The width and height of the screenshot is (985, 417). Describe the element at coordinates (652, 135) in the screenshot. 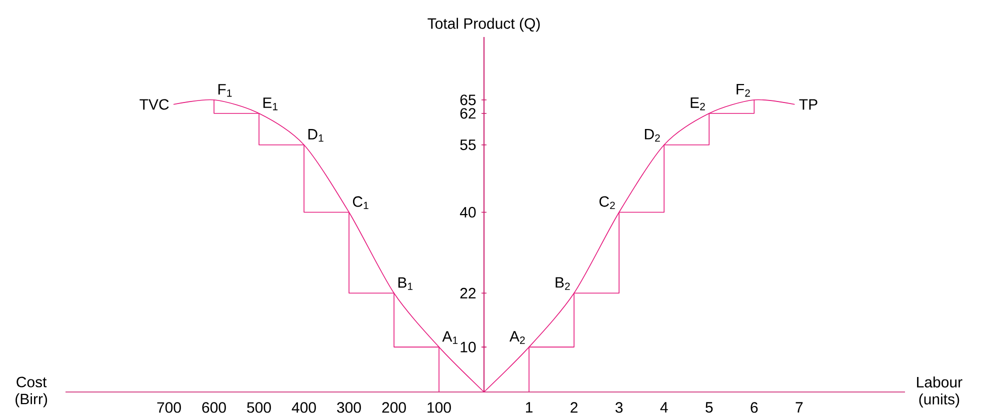

I see `annotation: D$_{2}$` at that location.